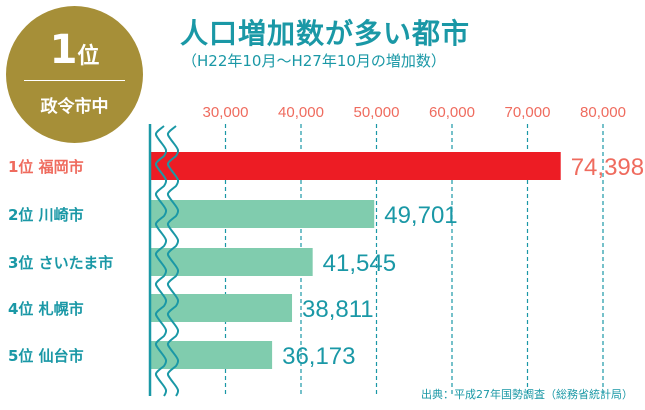 This screenshot has height=410, width=645. I want to click on category-label: 4位 札幌市, so click(46, 309).